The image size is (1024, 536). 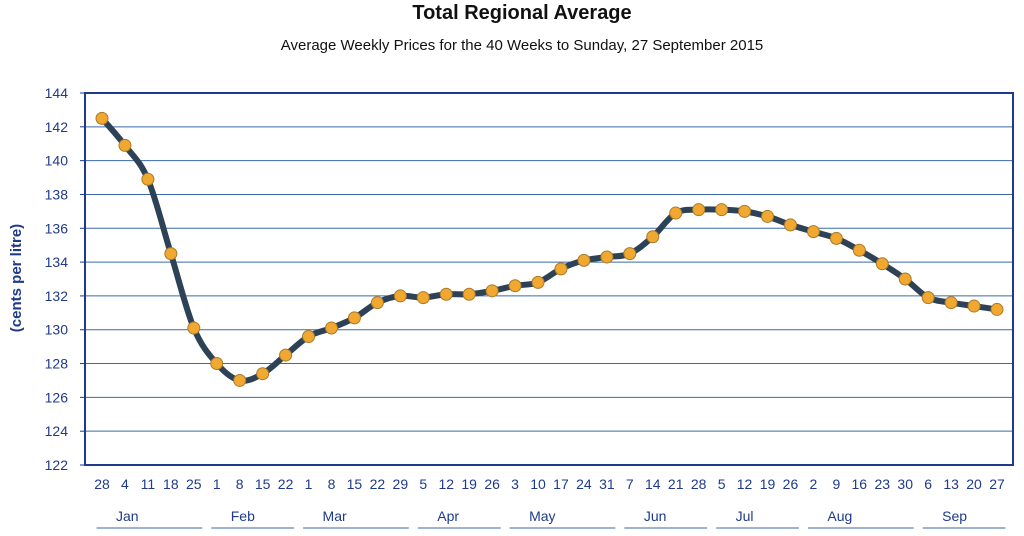 I want to click on x-tick-label: 10, so click(x=538, y=484).